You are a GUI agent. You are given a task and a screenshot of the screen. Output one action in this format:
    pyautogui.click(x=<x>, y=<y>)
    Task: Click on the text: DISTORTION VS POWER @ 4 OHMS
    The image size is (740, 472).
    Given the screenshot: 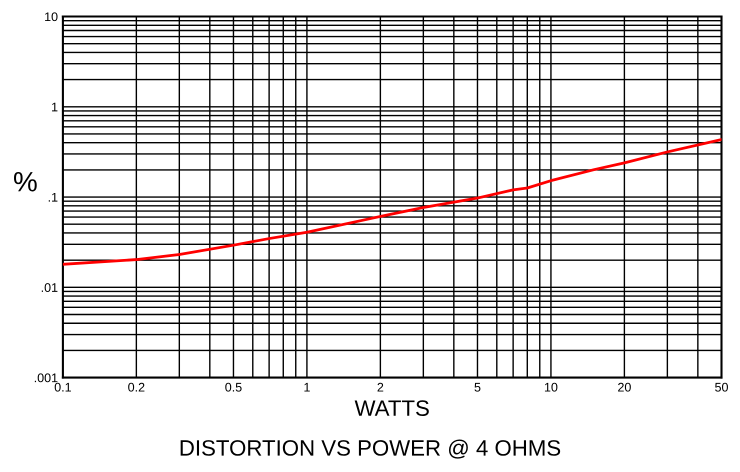 What is the action you would take?
    pyautogui.click(x=370, y=449)
    